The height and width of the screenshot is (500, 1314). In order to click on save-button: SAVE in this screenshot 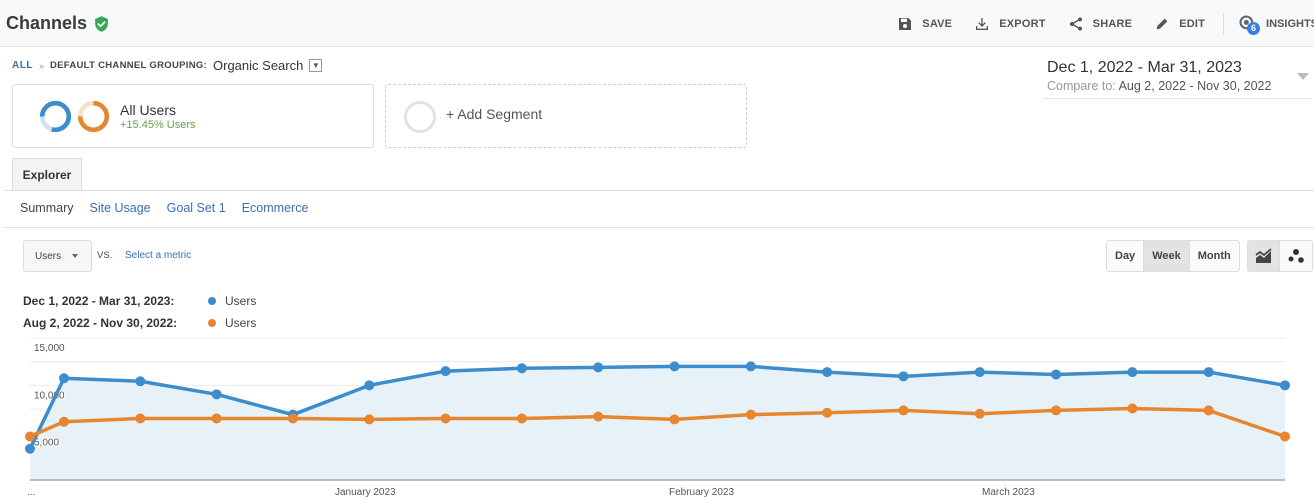, I will do `click(924, 24)`.